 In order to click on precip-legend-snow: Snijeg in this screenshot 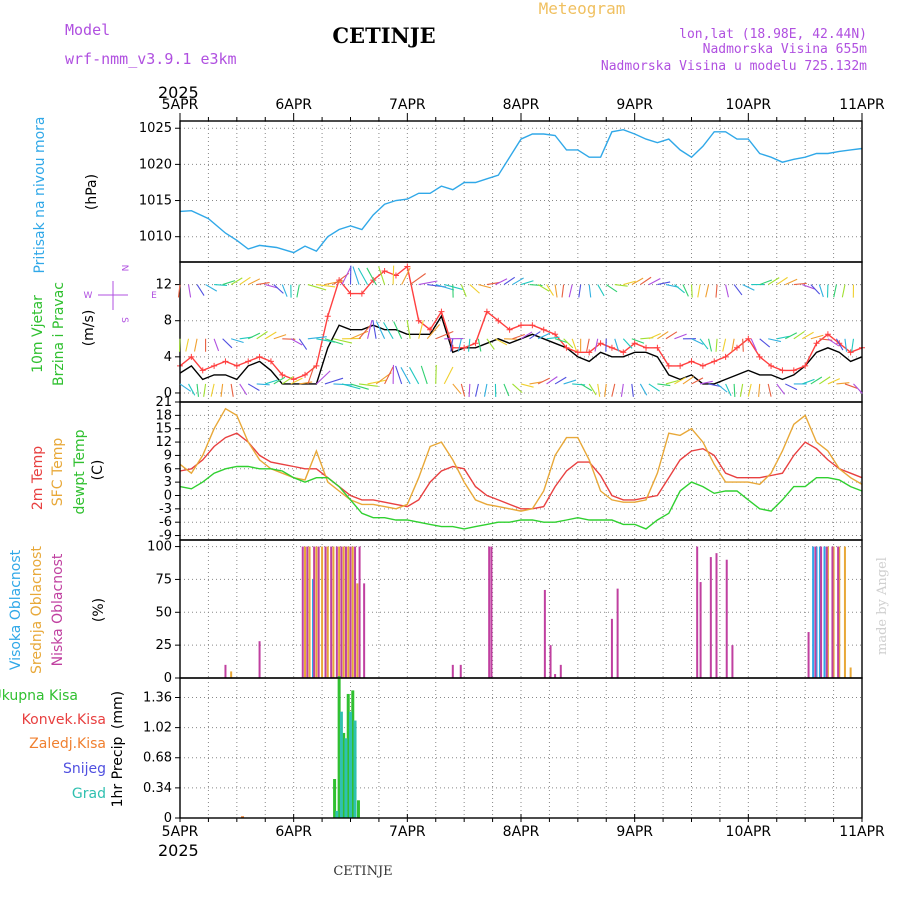, I will do `click(84, 769)`.